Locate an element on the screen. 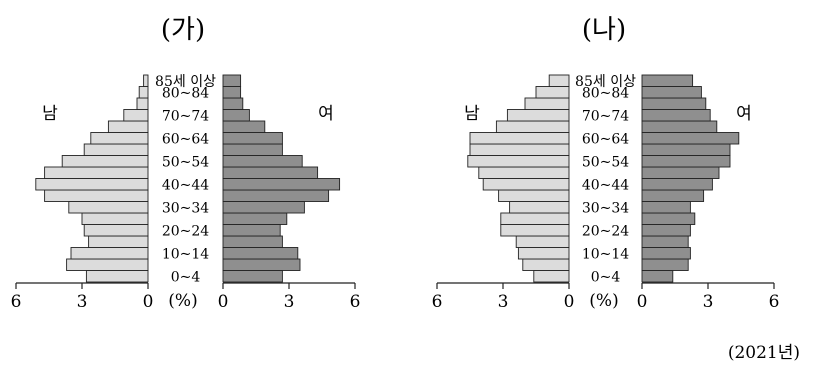  age-label: 80~84 is located at coordinates (185, 93).